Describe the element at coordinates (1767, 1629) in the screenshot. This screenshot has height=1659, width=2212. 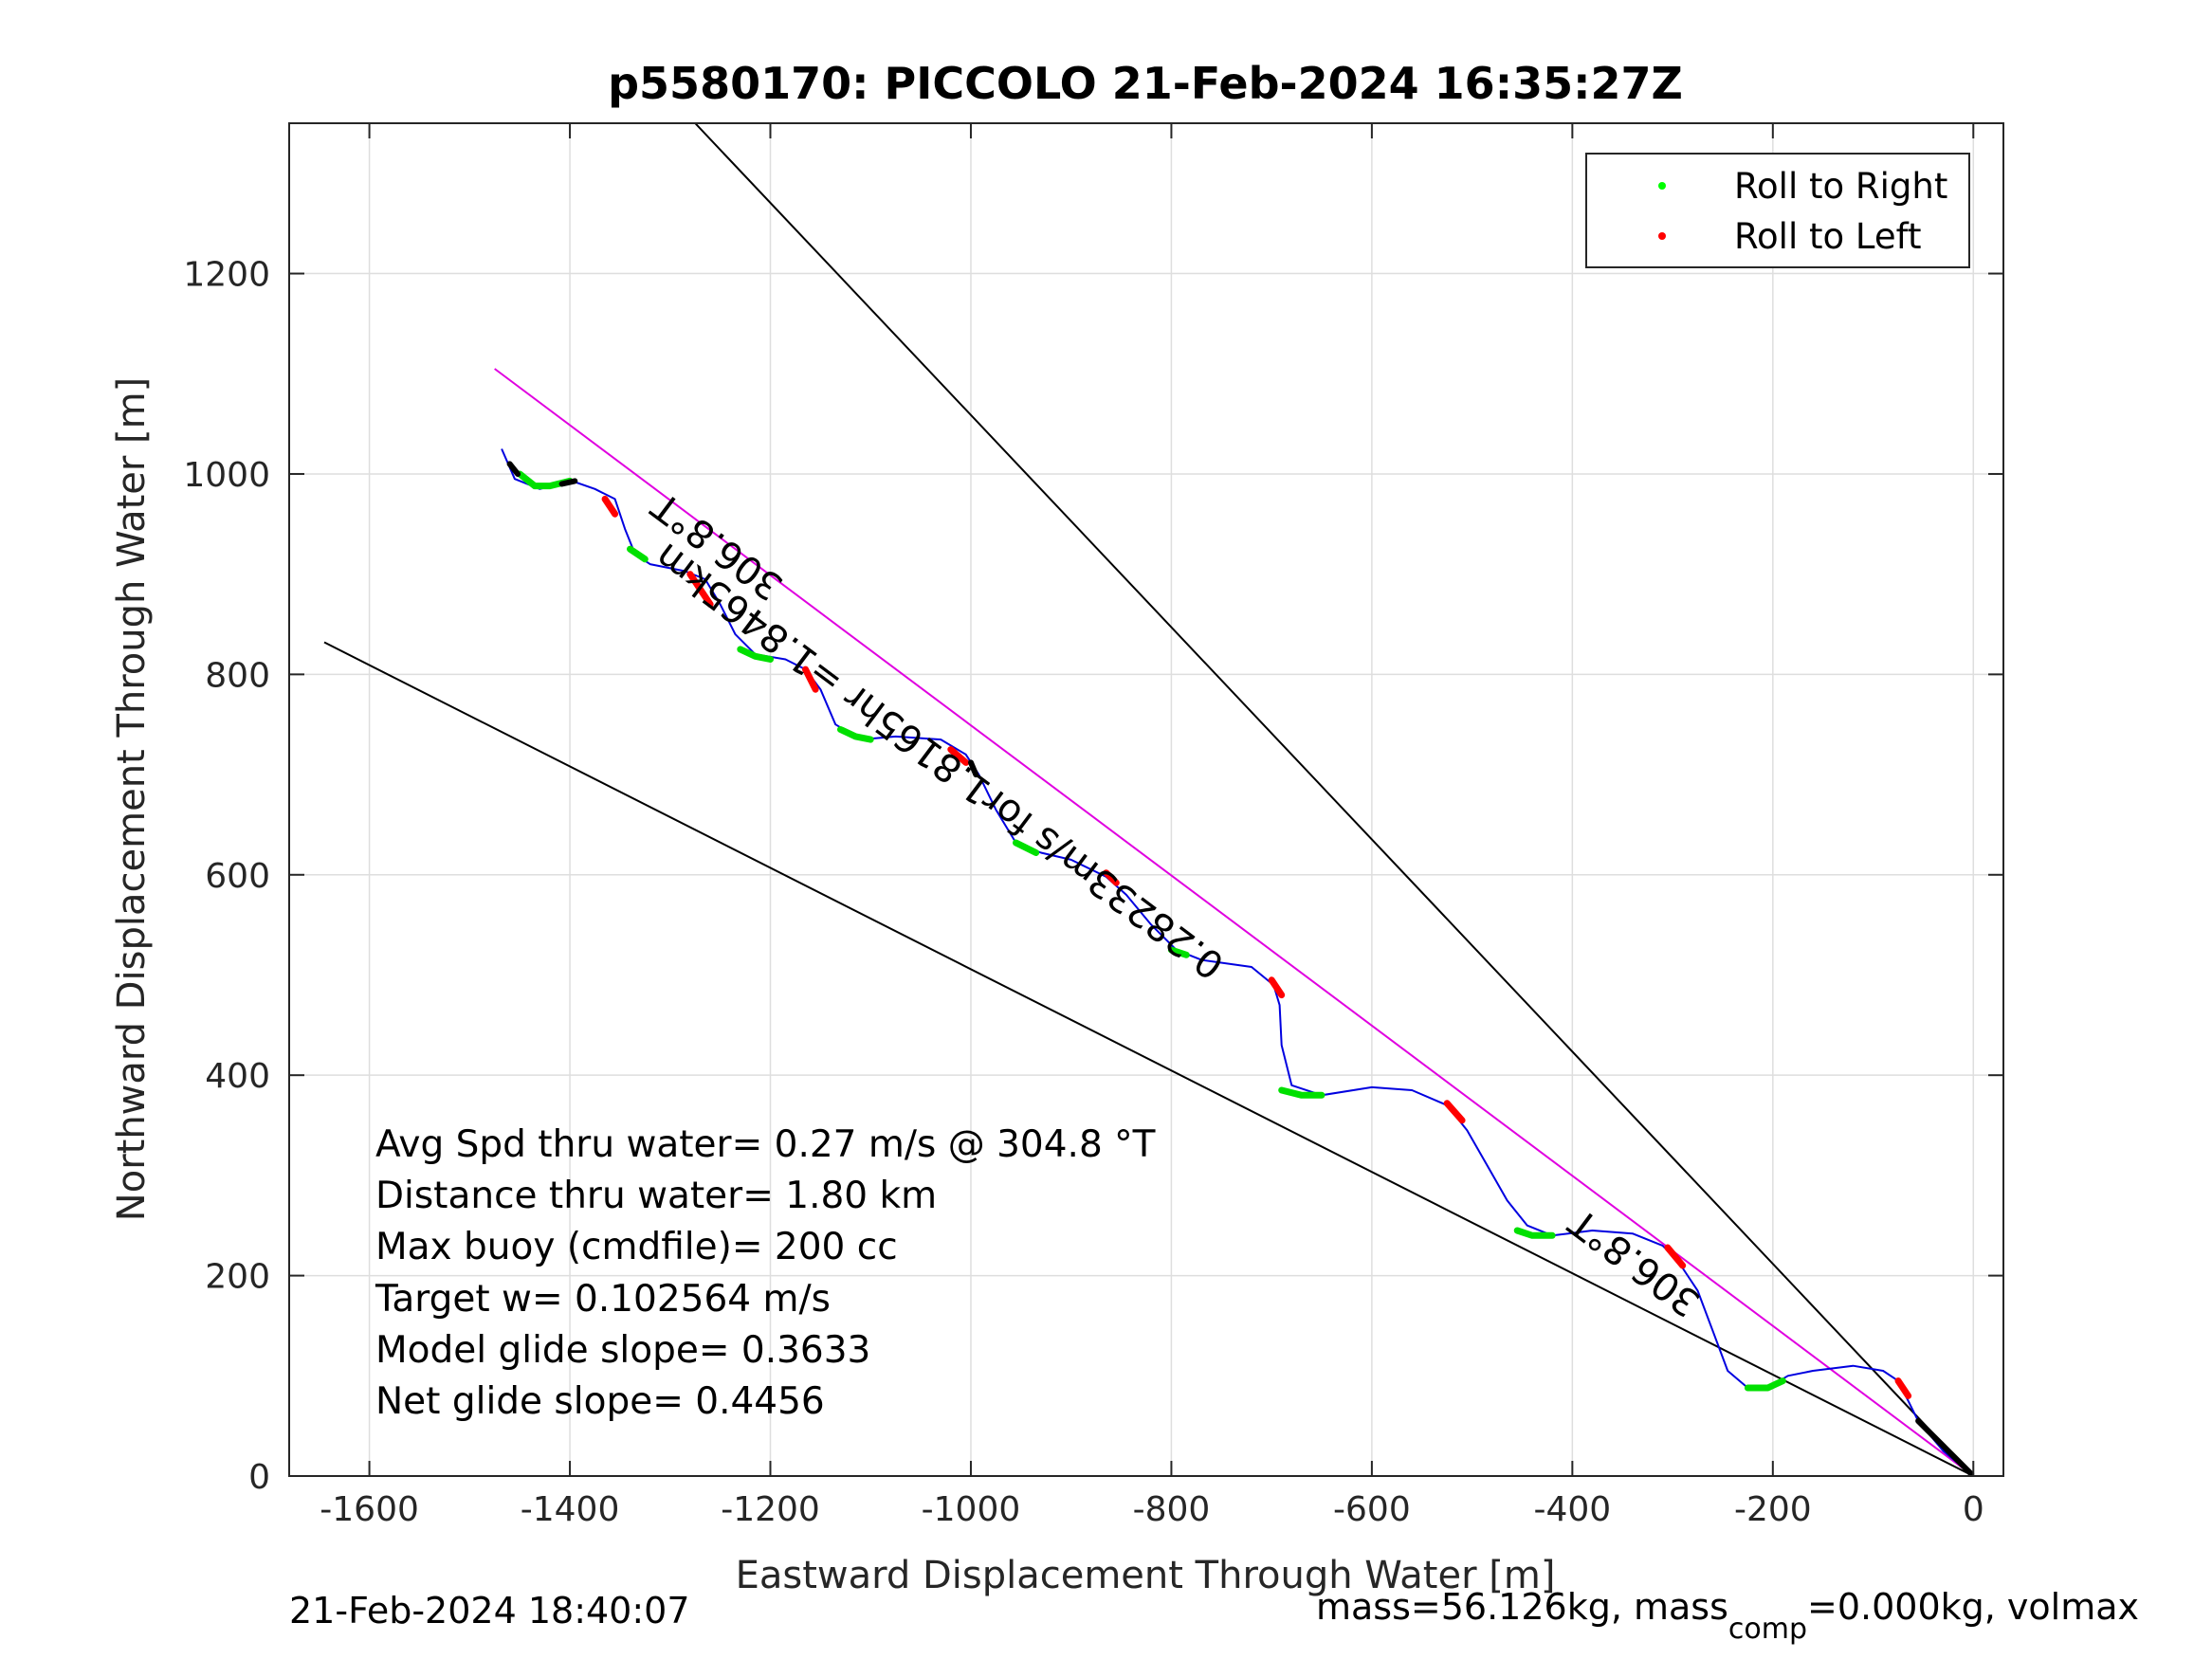
I see `footer-mass-subscript: comp` at that location.